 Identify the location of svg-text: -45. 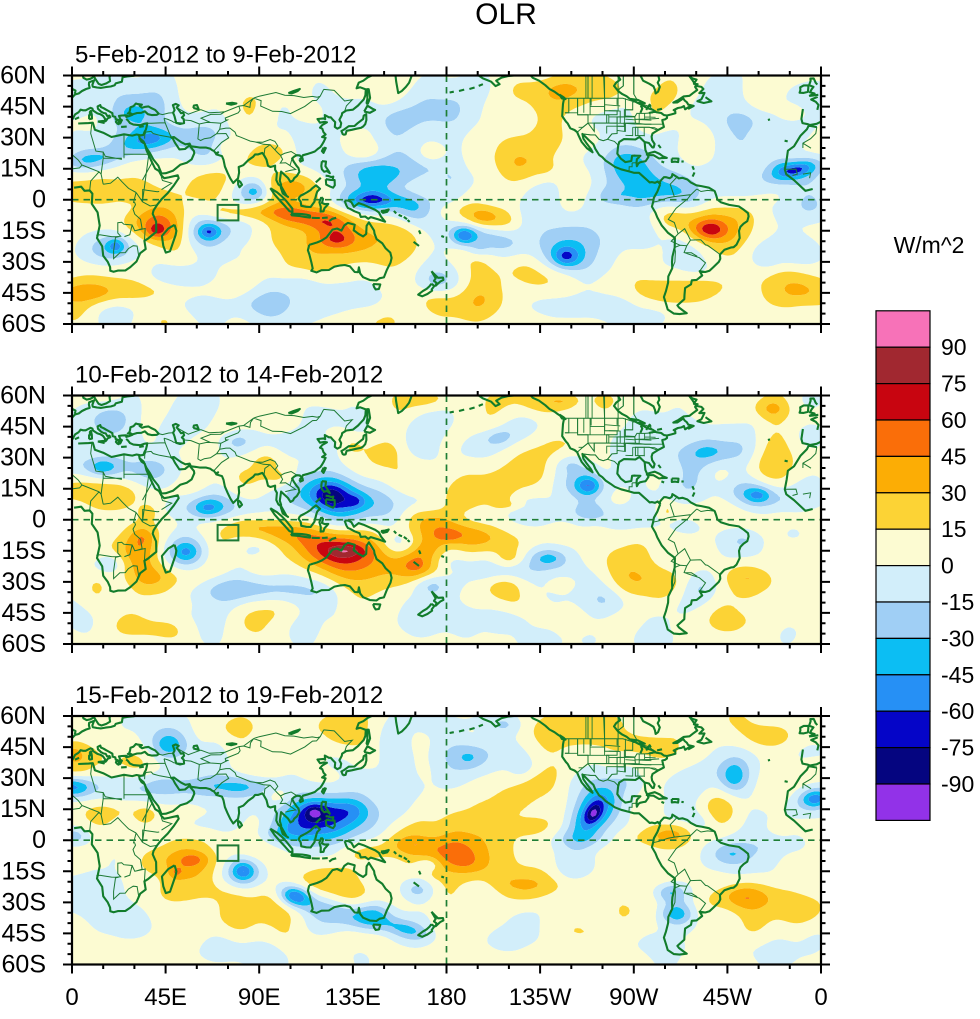
(957, 675).